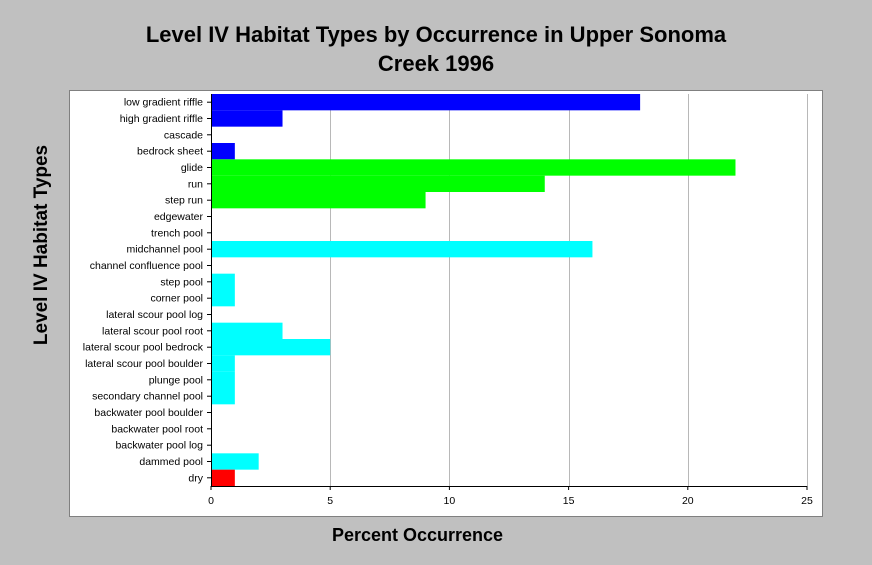  Describe the element at coordinates (569, 501) in the screenshot. I see `x-tick-label: 15` at that location.